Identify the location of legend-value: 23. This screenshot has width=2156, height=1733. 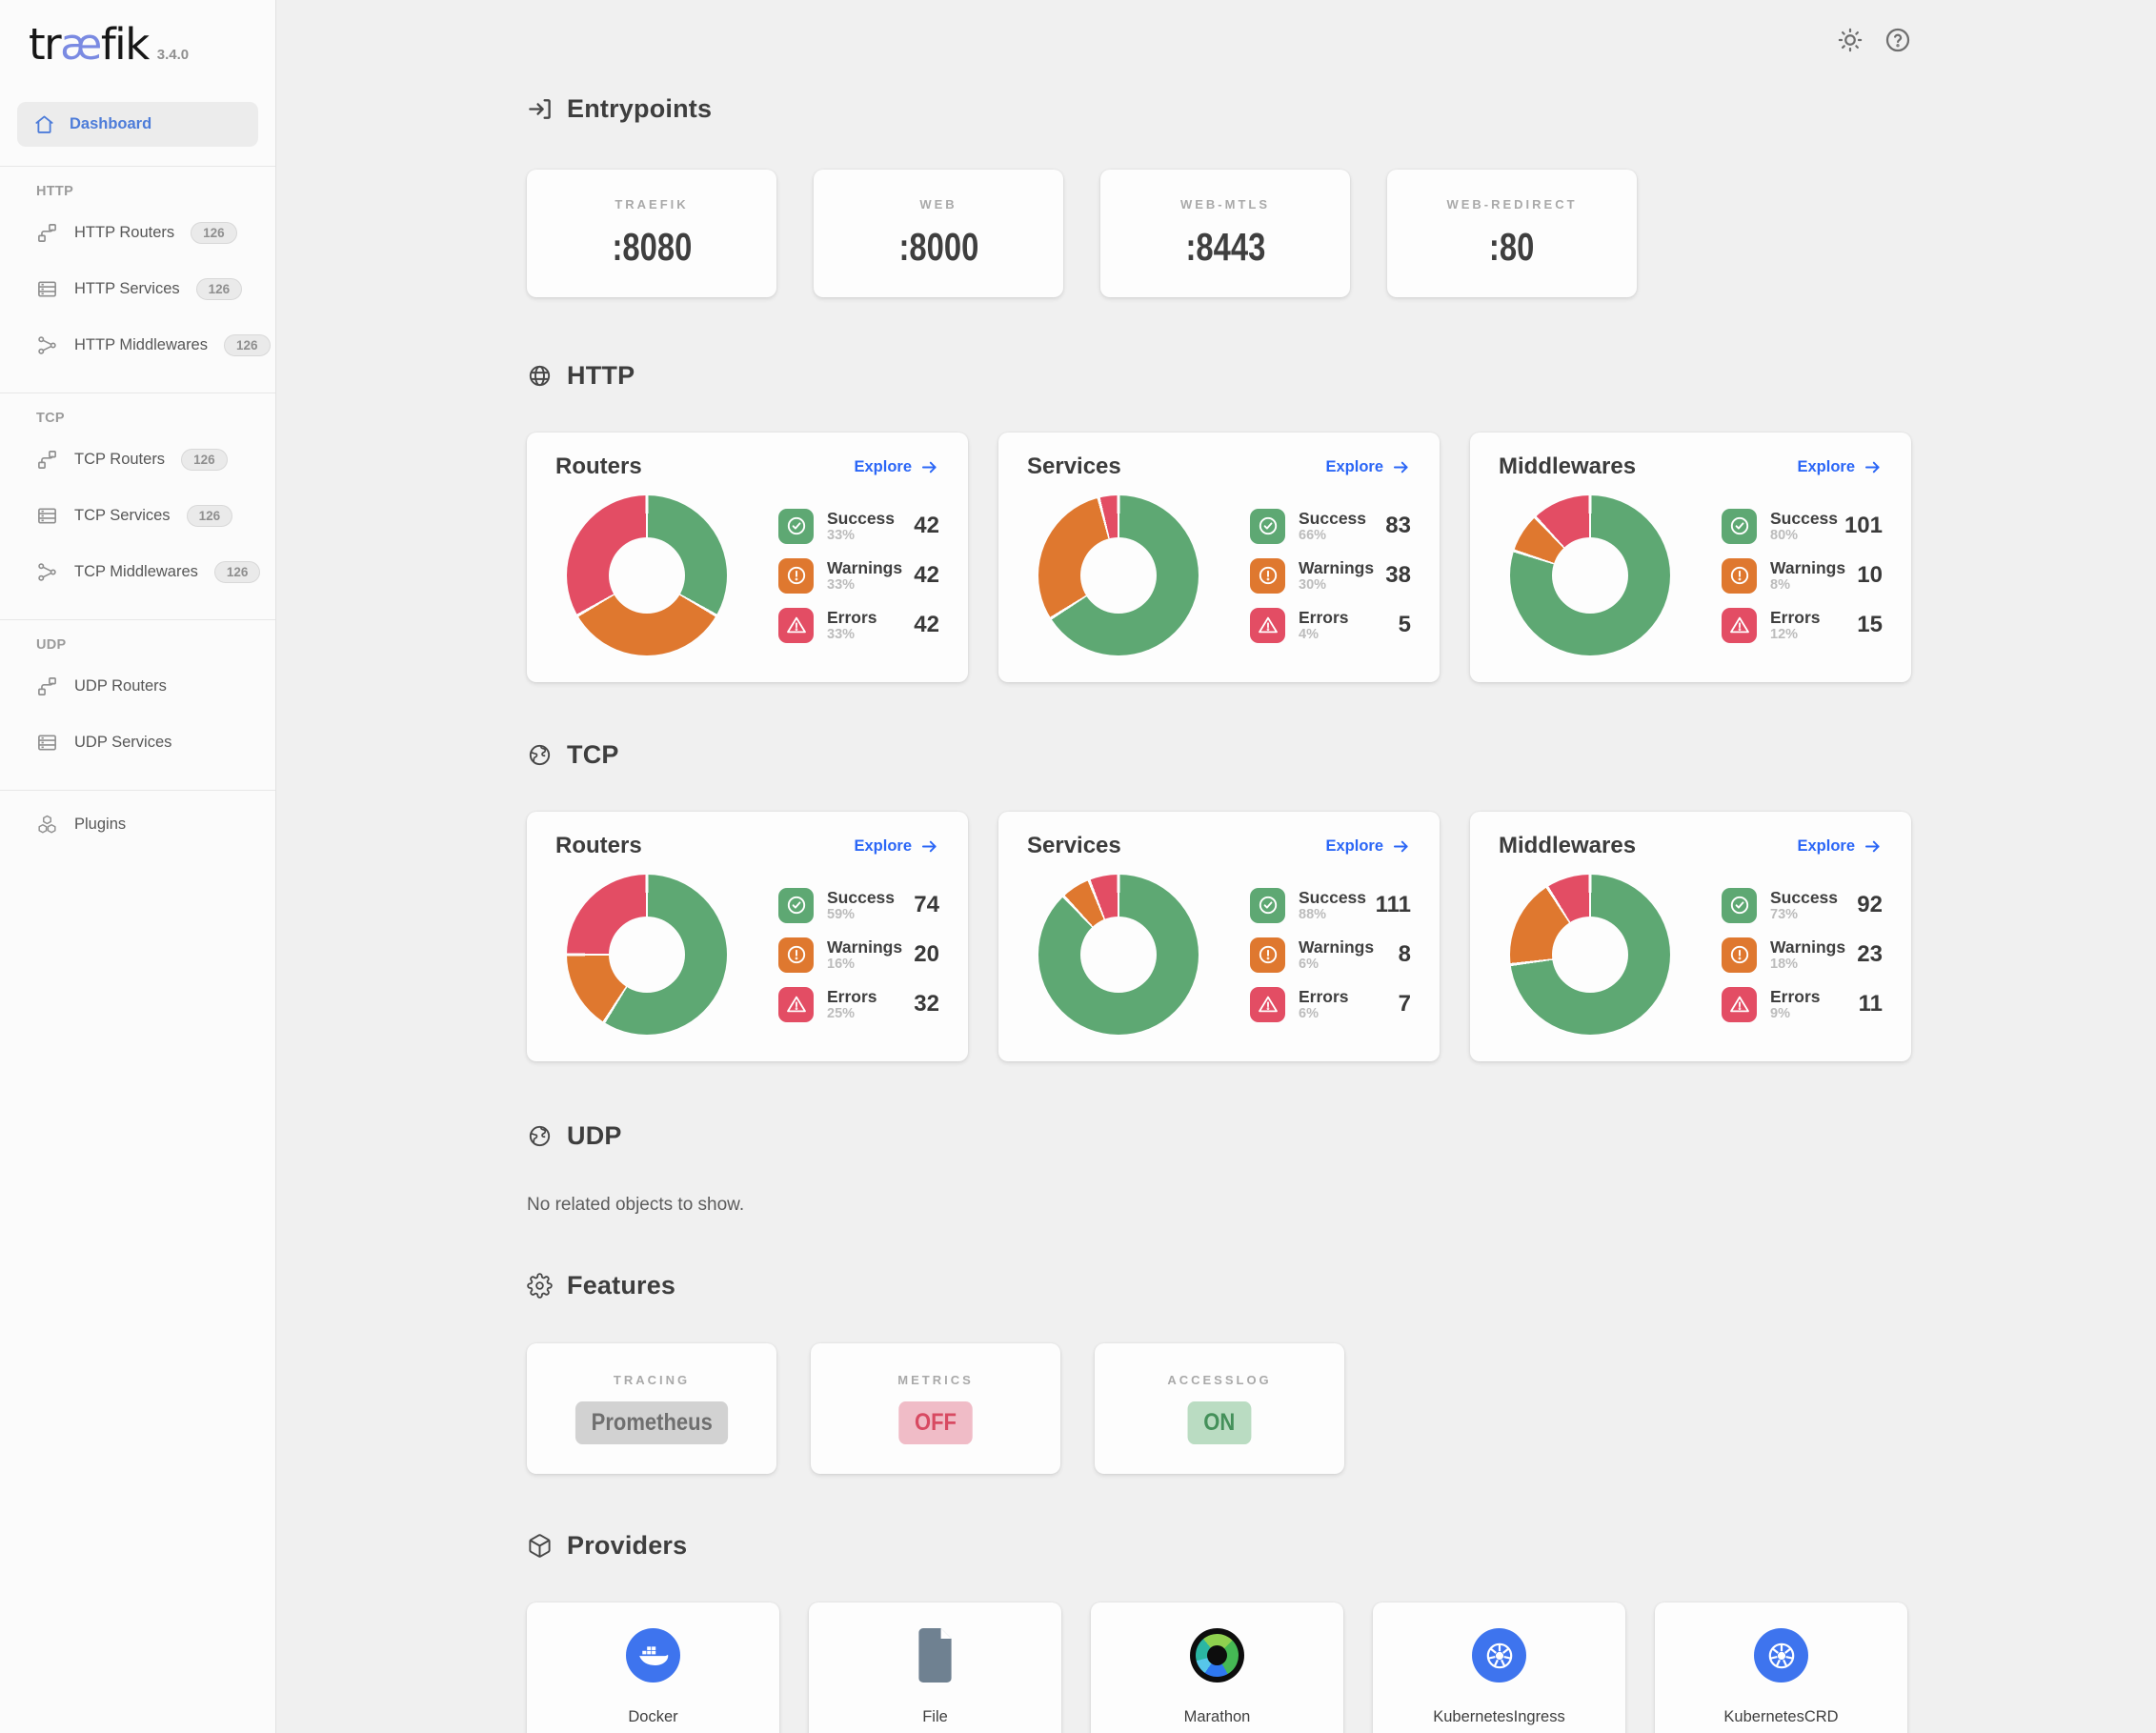
(1870, 954).